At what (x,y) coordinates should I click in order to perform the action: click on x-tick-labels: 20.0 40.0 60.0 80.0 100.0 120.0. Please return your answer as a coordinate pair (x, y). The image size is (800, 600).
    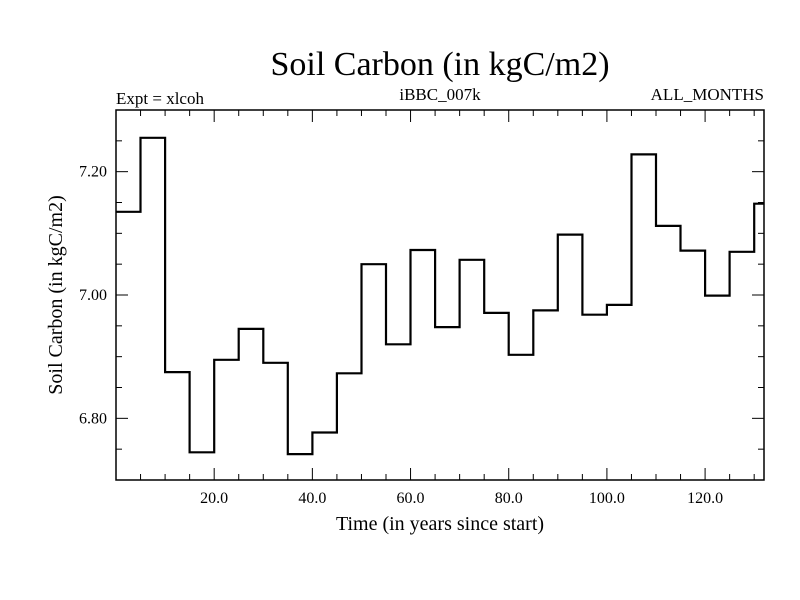
    Looking at the image, I should click on (461, 498).